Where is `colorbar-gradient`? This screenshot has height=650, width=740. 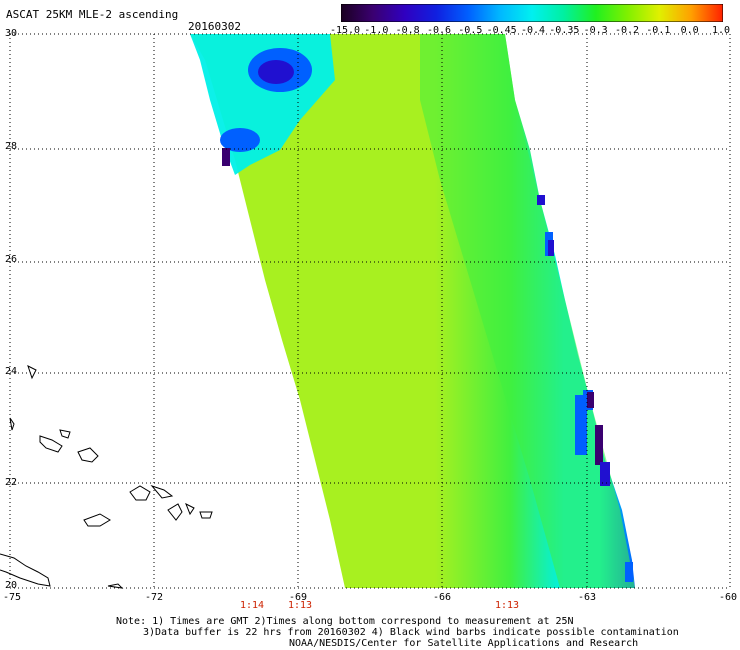 colorbar-gradient is located at coordinates (532, 13).